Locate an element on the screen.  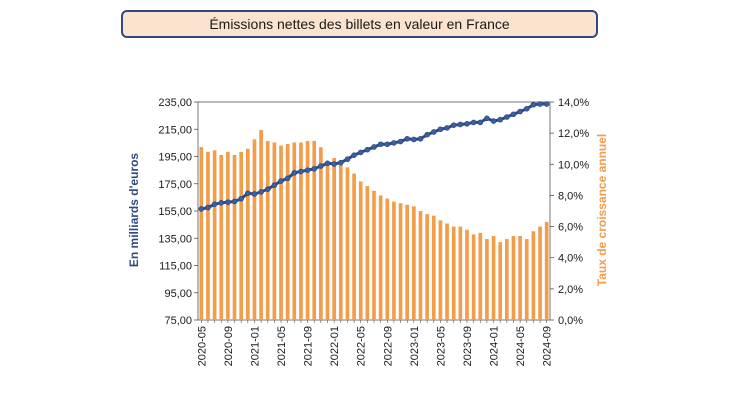
x-tick-label: 2022-09 is located at coordinates (388, 346).